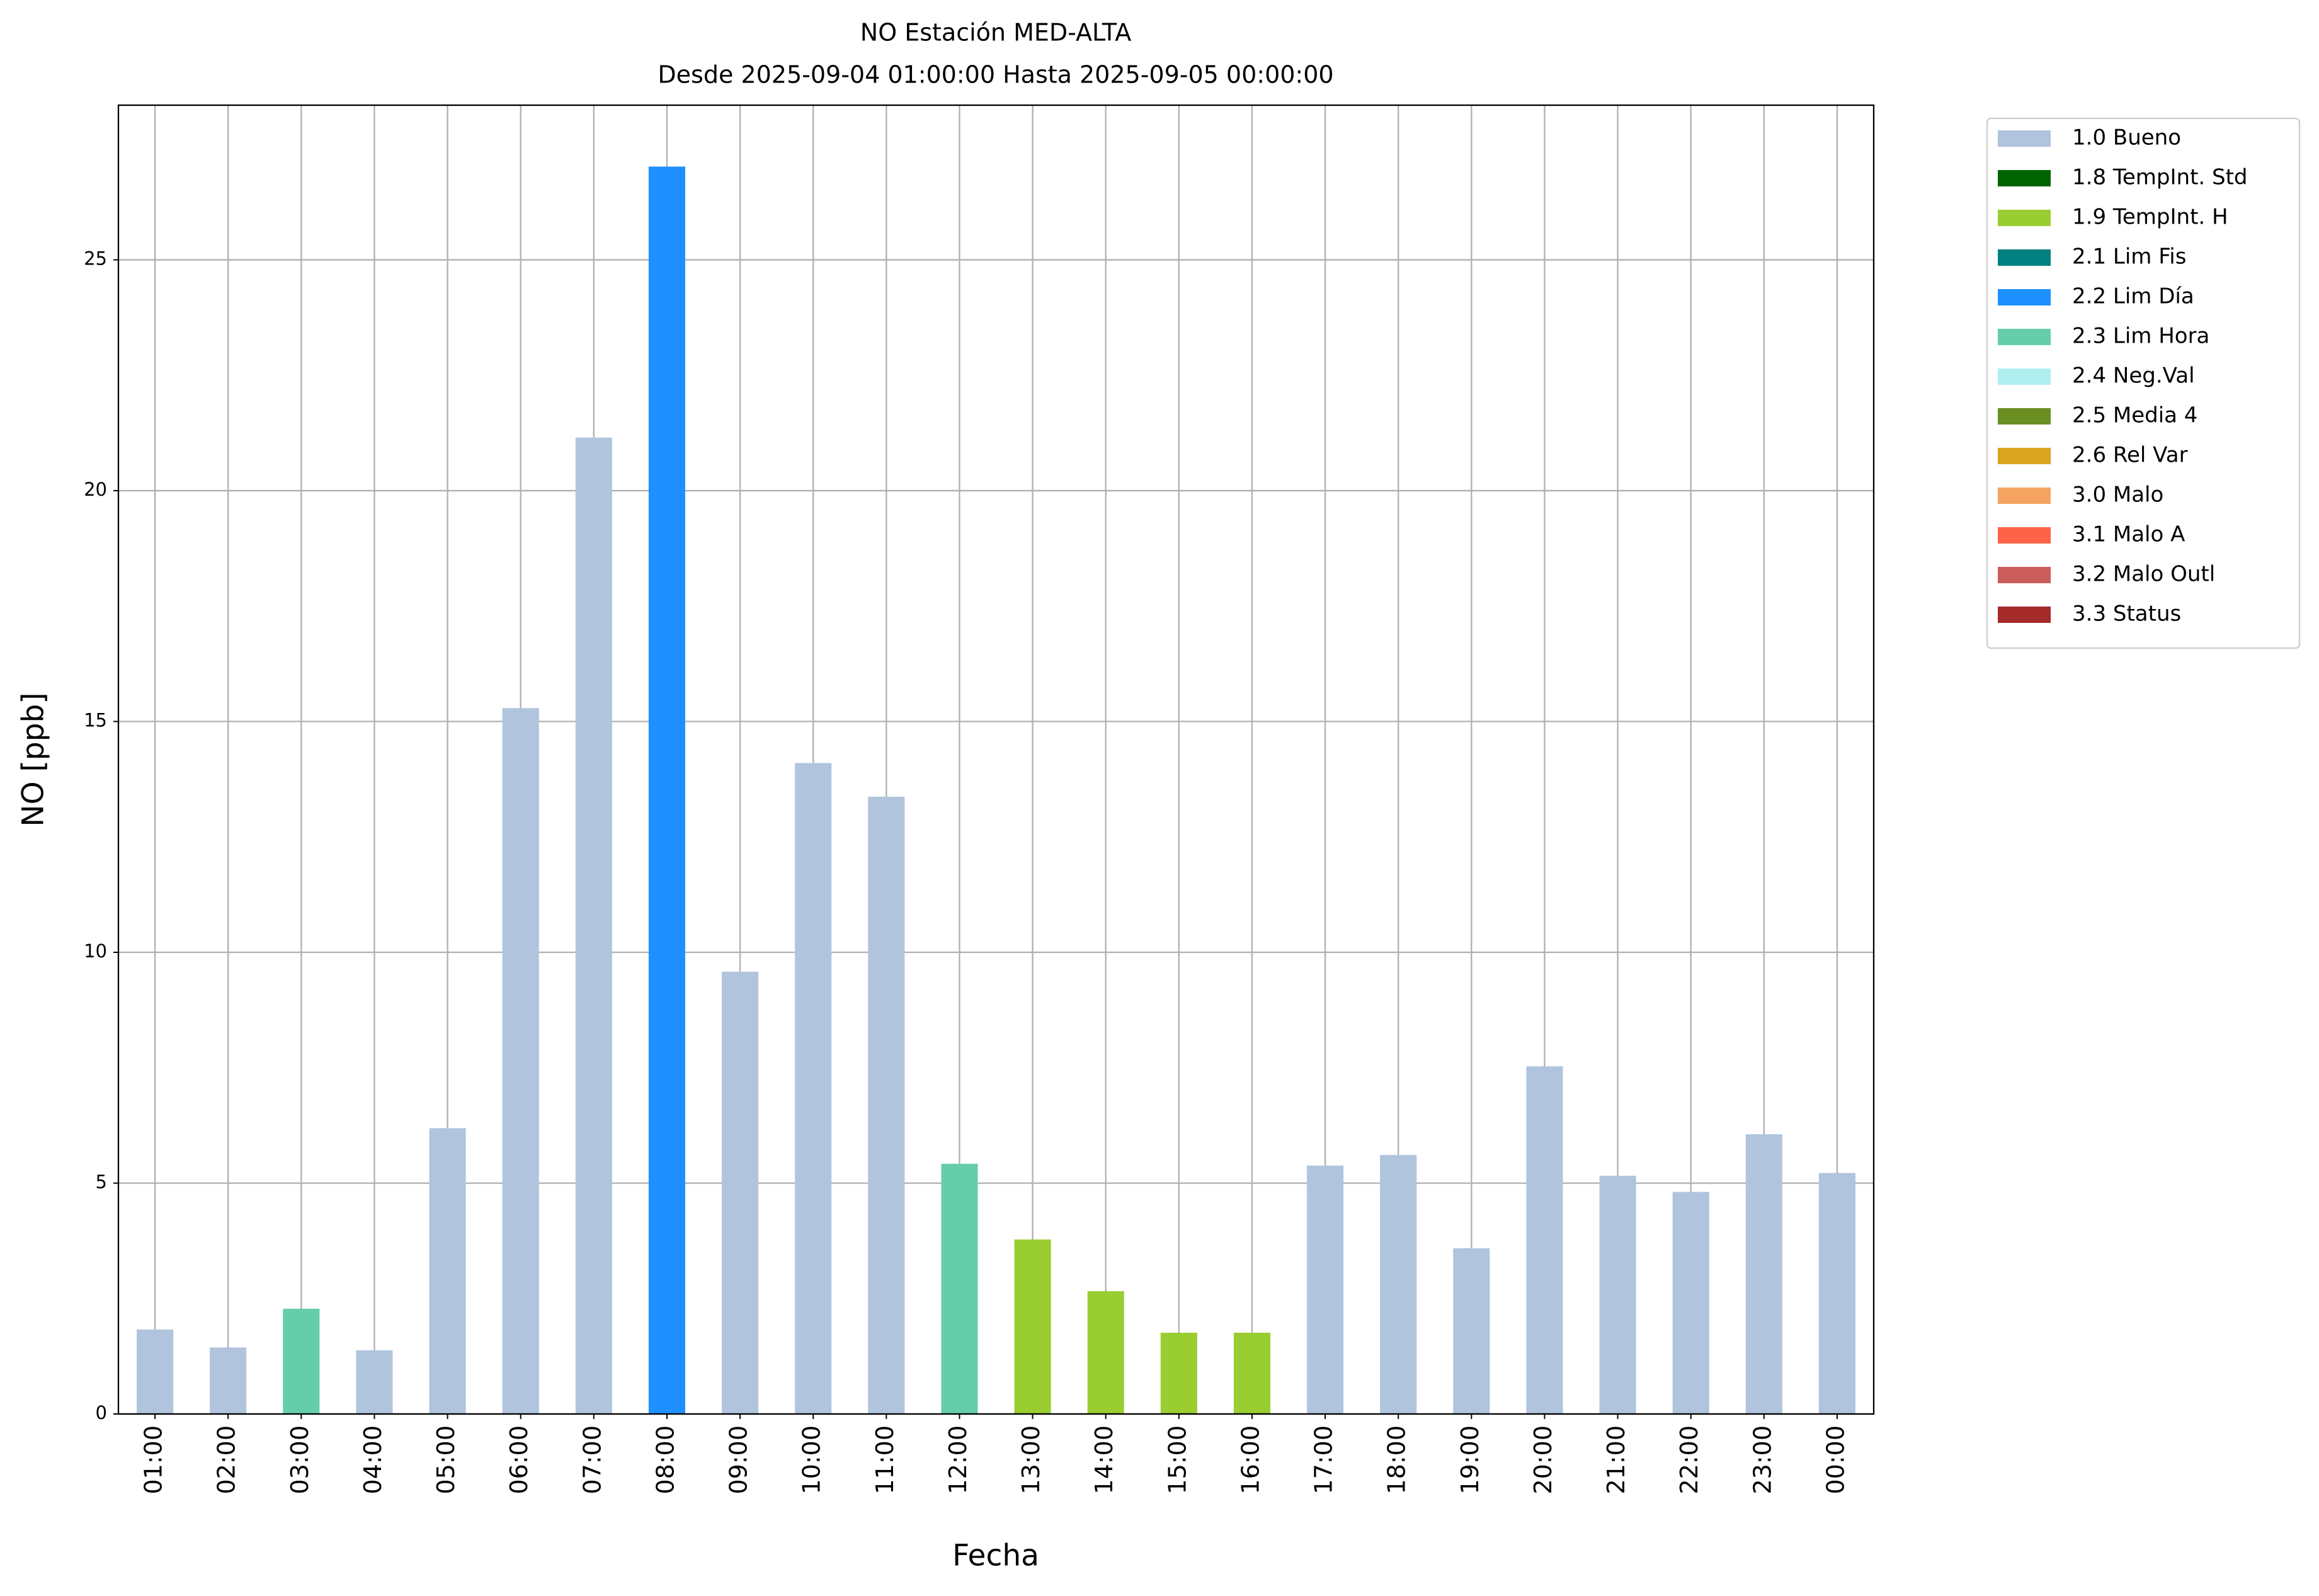 The image size is (2319, 1596). What do you see at coordinates (665, 1460) in the screenshot?
I see `x-tick-label: 08:00` at bounding box center [665, 1460].